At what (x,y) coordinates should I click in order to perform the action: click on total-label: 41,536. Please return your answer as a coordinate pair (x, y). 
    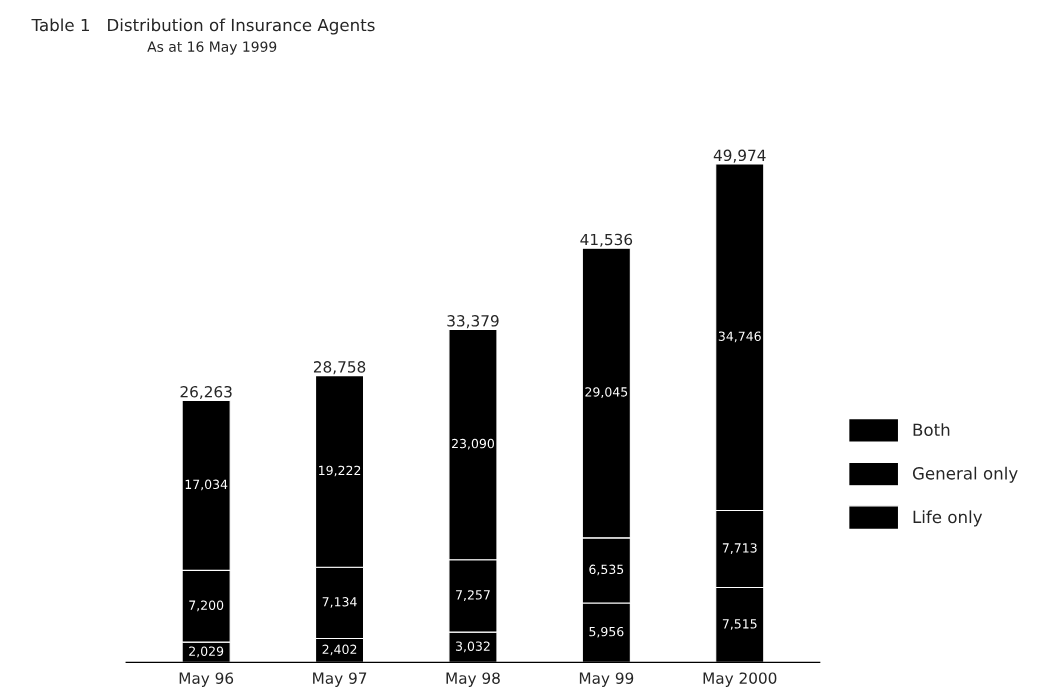
    Looking at the image, I should click on (606, 240).